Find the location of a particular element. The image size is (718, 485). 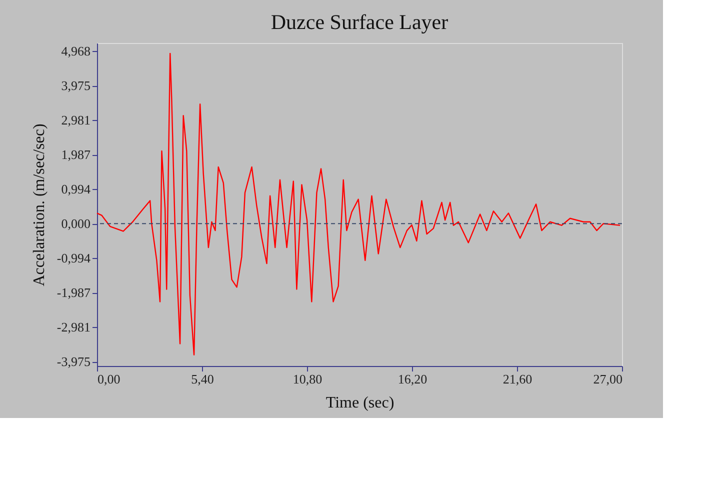

y-tick-label: -1,987 is located at coordinates (73, 292).